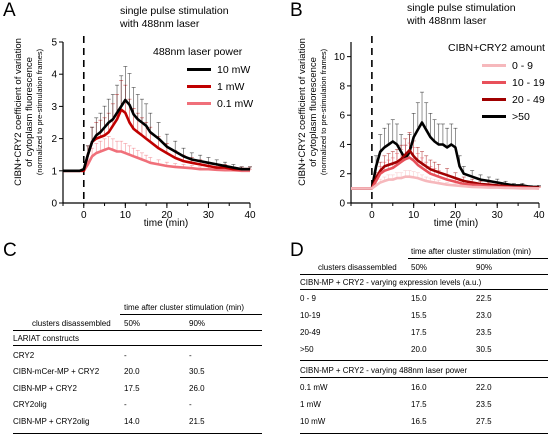 This screenshot has height=439, width=550. What do you see at coordinates (419, 421) in the screenshot?
I see `table-d-row-v50: 16.5` at bounding box center [419, 421].